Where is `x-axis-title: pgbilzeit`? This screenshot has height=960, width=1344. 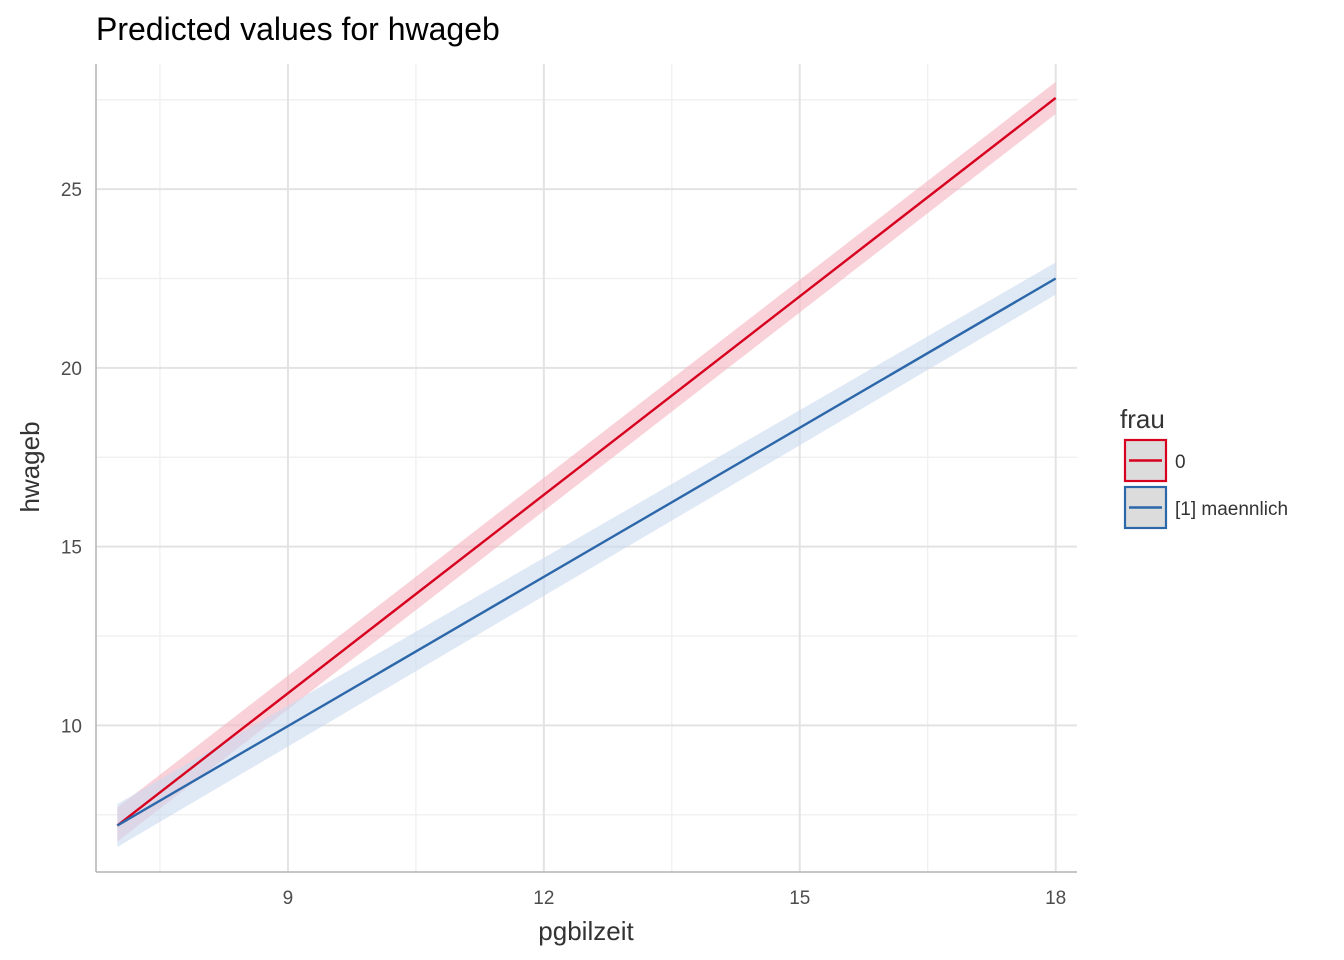
x-axis-title: pgbilzeit is located at coordinates (586, 931).